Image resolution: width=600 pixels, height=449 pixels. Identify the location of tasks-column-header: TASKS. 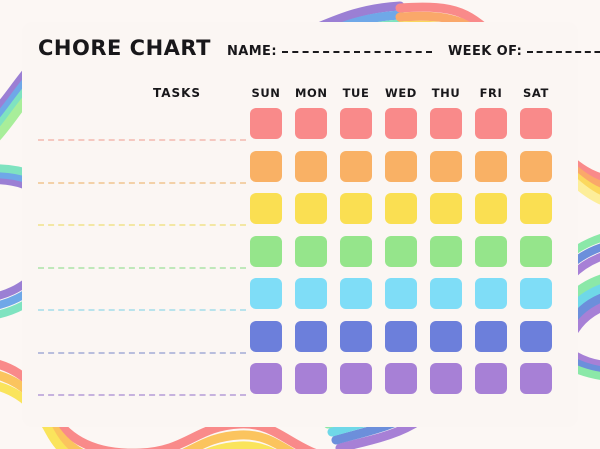
(177, 93).